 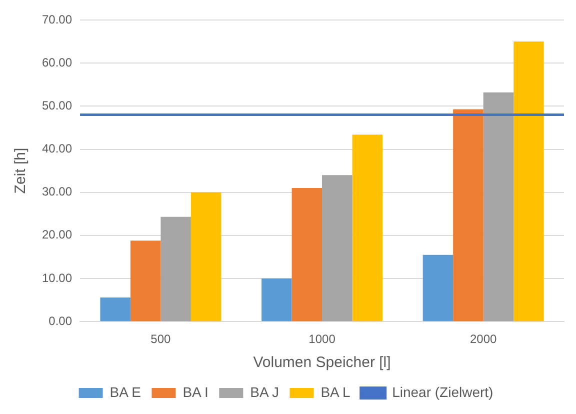 I want to click on legend-label: BA L, so click(x=335, y=392).